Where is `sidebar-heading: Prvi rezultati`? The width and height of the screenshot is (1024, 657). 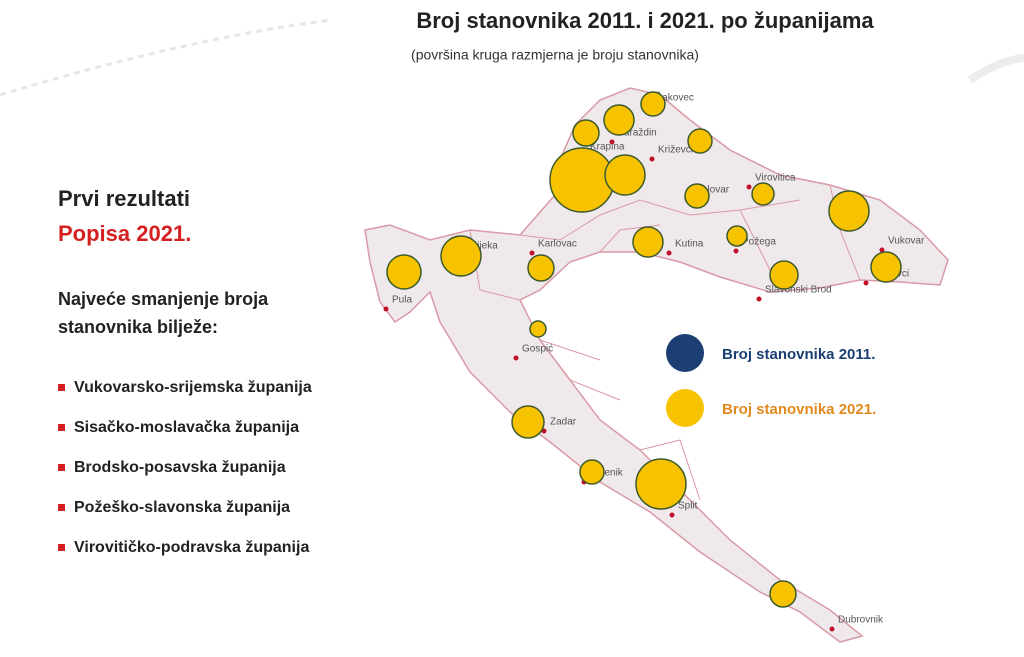 sidebar-heading: Prvi rezultati is located at coordinates (124, 198).